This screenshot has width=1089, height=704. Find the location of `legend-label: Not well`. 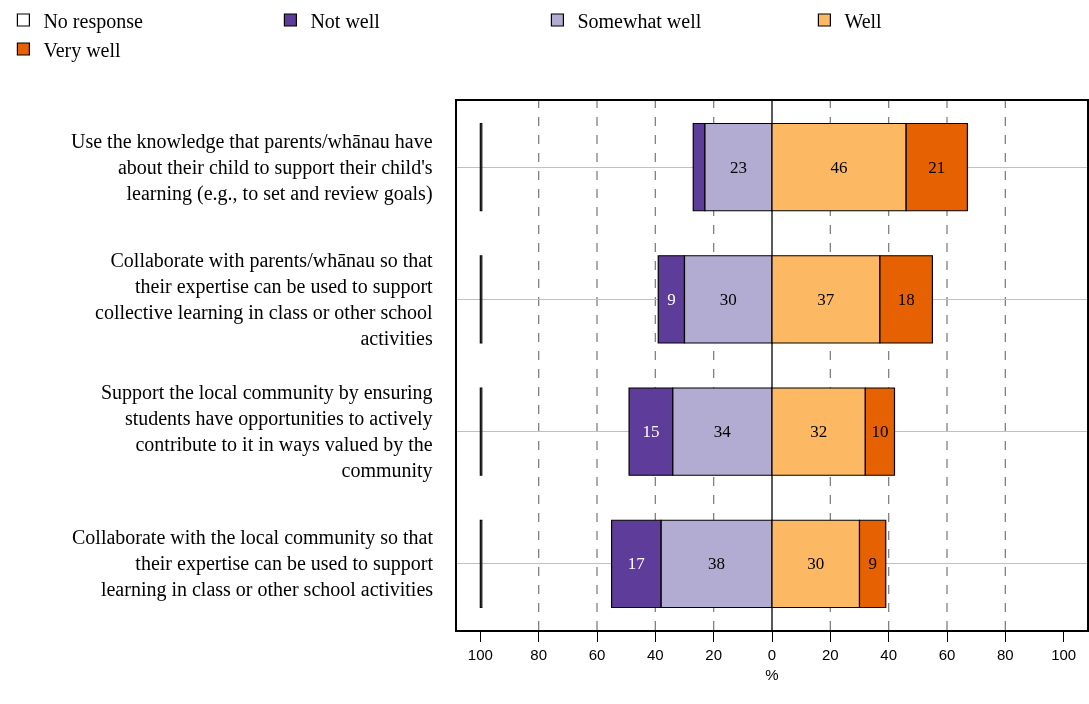

legend-label: Not well is located at coordinates (345, 20).